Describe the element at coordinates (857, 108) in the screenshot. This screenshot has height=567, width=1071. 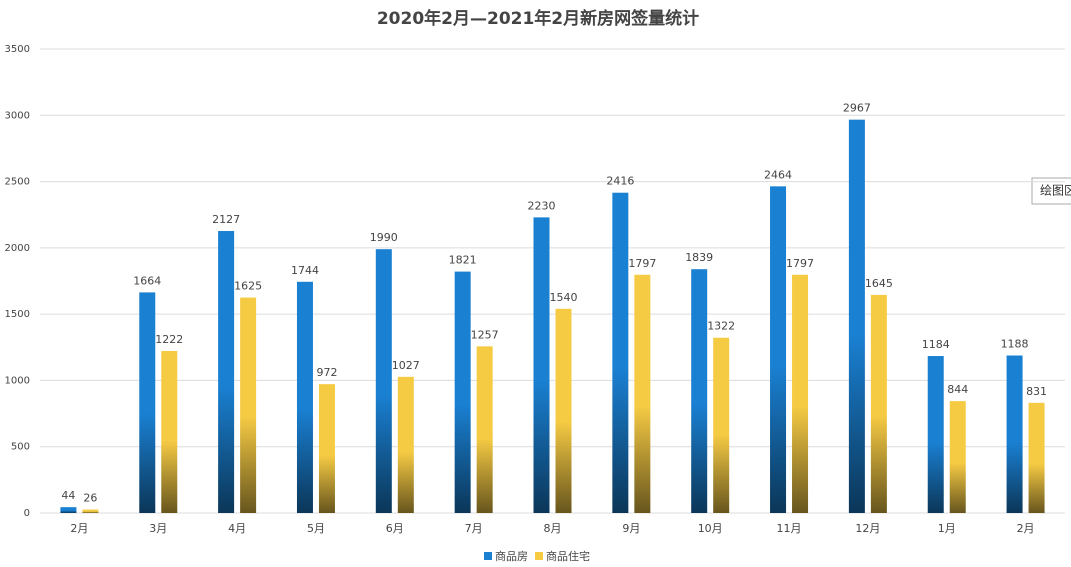
I see `data-label: 2967` at that location.